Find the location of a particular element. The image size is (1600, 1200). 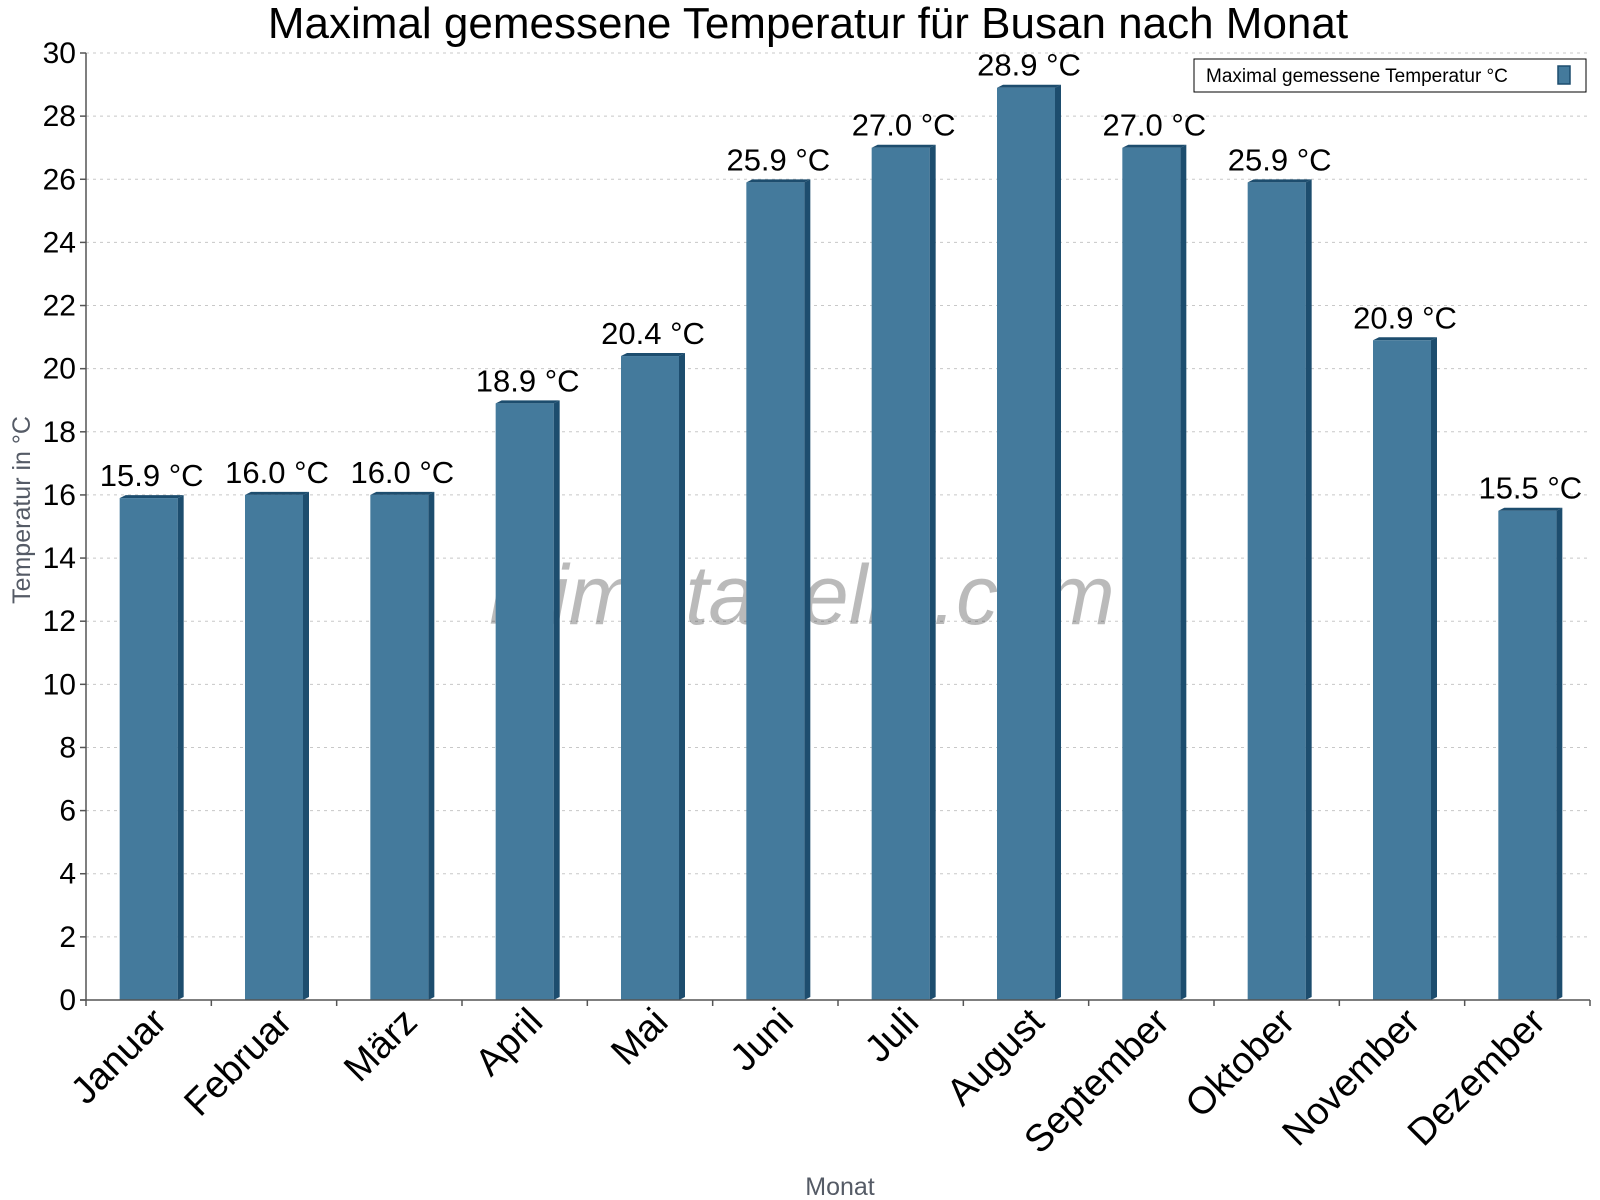

data-label: 15.9 °C is located at coordinates (152, 475).